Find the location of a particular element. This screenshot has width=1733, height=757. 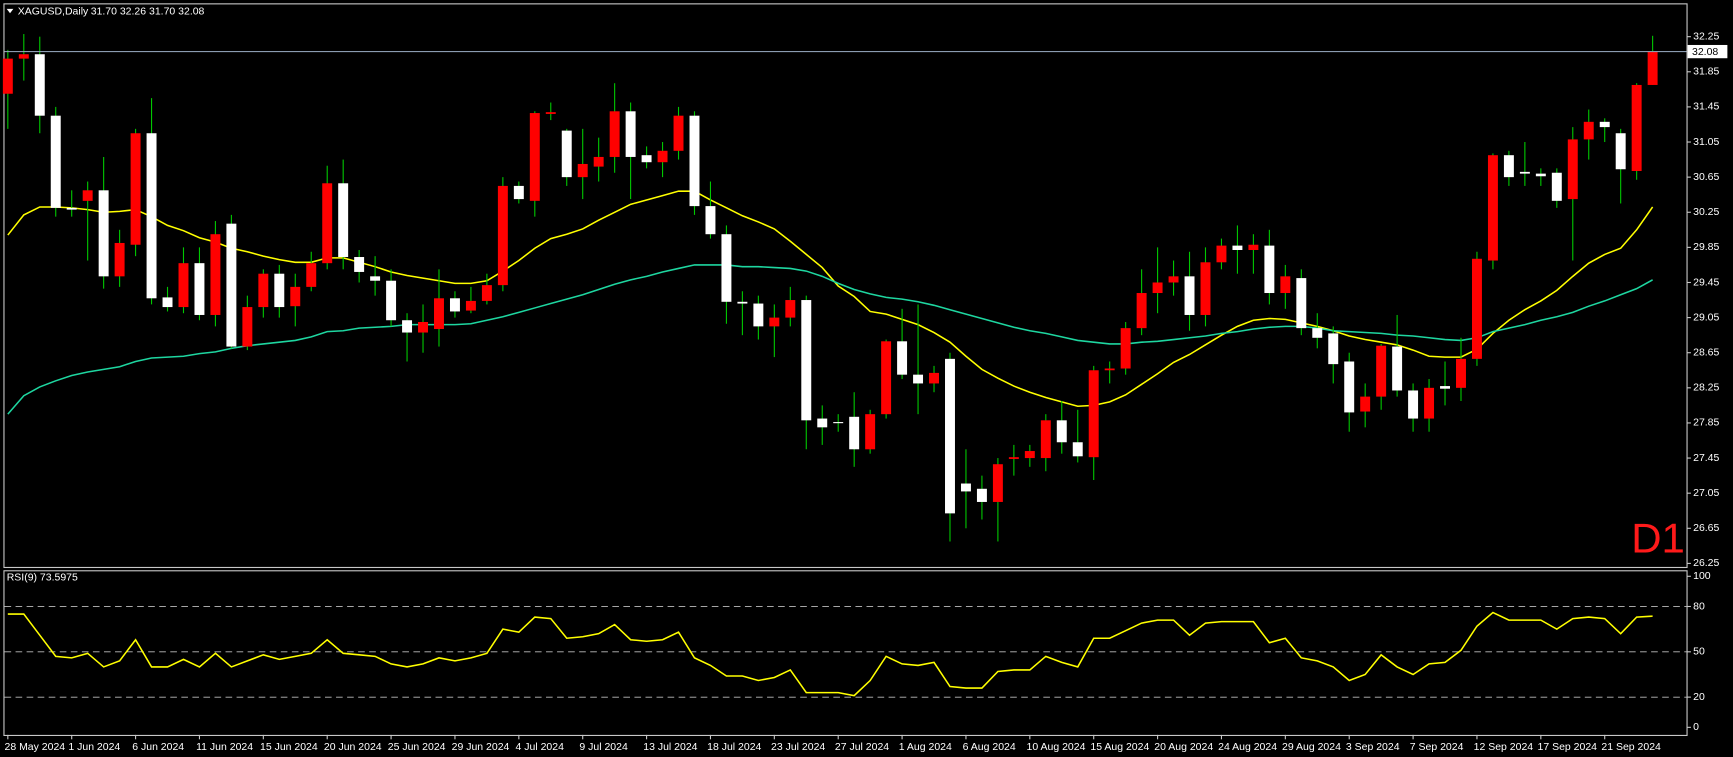

x-tick-label: 29 Aug 2024 is located at coordinates (1311, 747).